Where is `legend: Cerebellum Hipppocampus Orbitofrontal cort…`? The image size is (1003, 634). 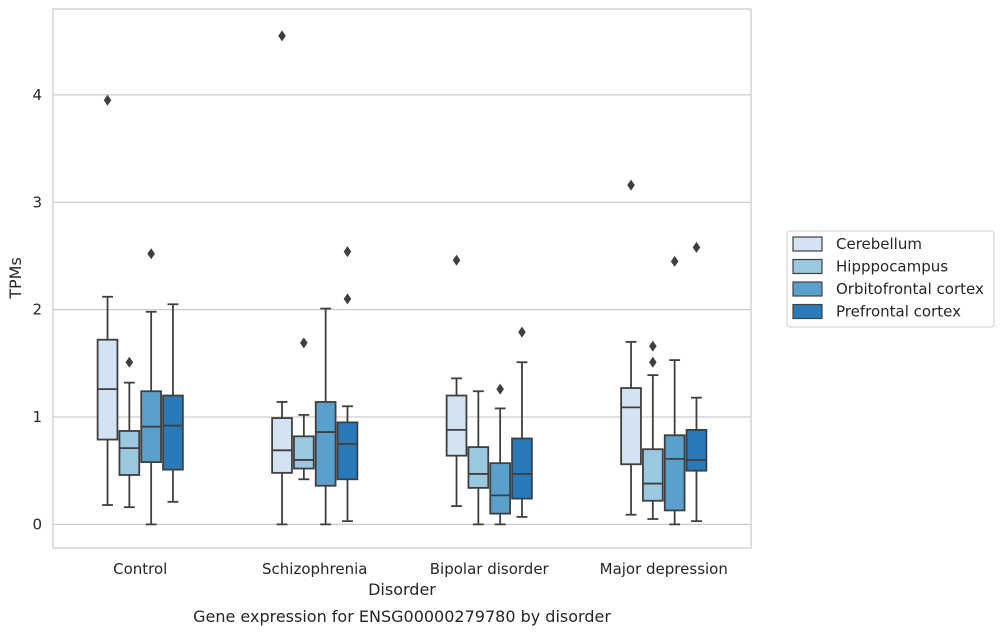 legend: Cerebellum Hipppocampus Orbitofrontal cort… is located at coordinates (890, 279).